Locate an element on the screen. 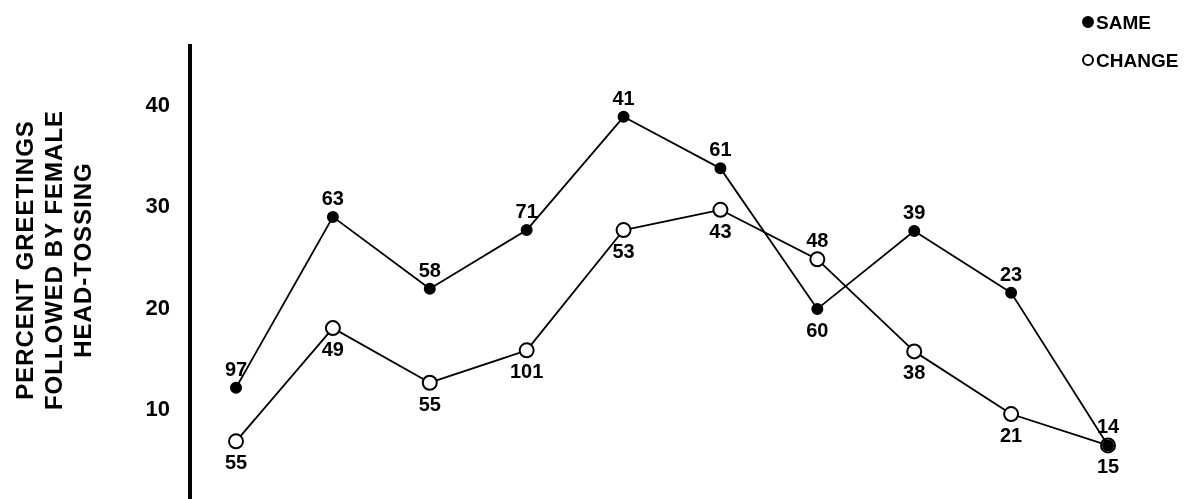 The image size is (1192, 499). annotation: 58 is located at coordinates (429, 269).